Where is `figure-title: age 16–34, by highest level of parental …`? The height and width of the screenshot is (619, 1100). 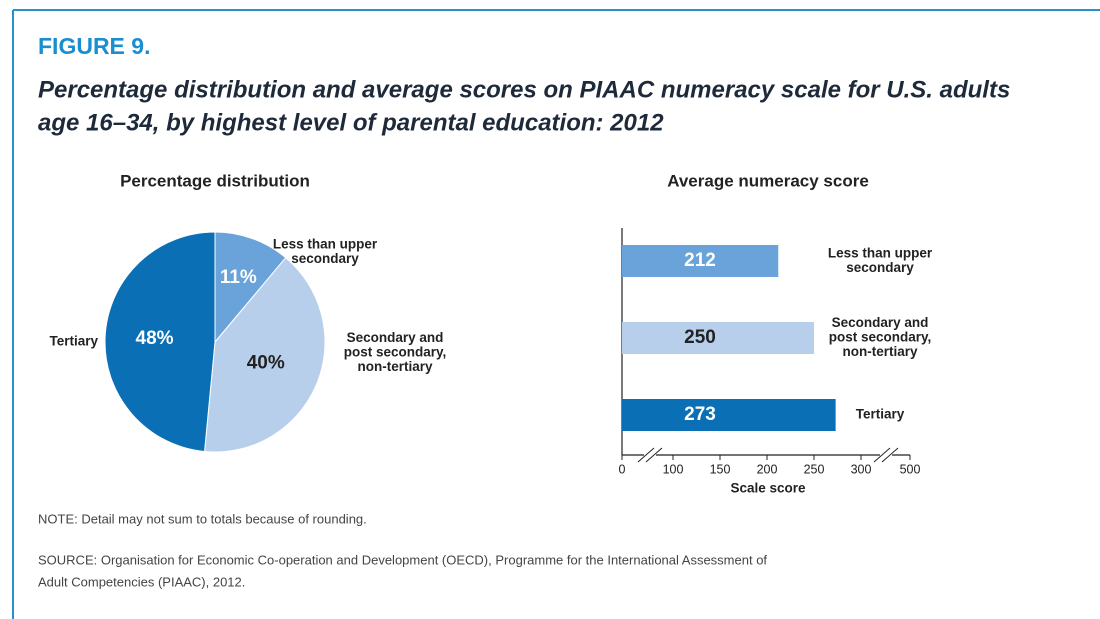
figure-title: age 16–34, by highest level of parental … is located at coordinates (351, 122).